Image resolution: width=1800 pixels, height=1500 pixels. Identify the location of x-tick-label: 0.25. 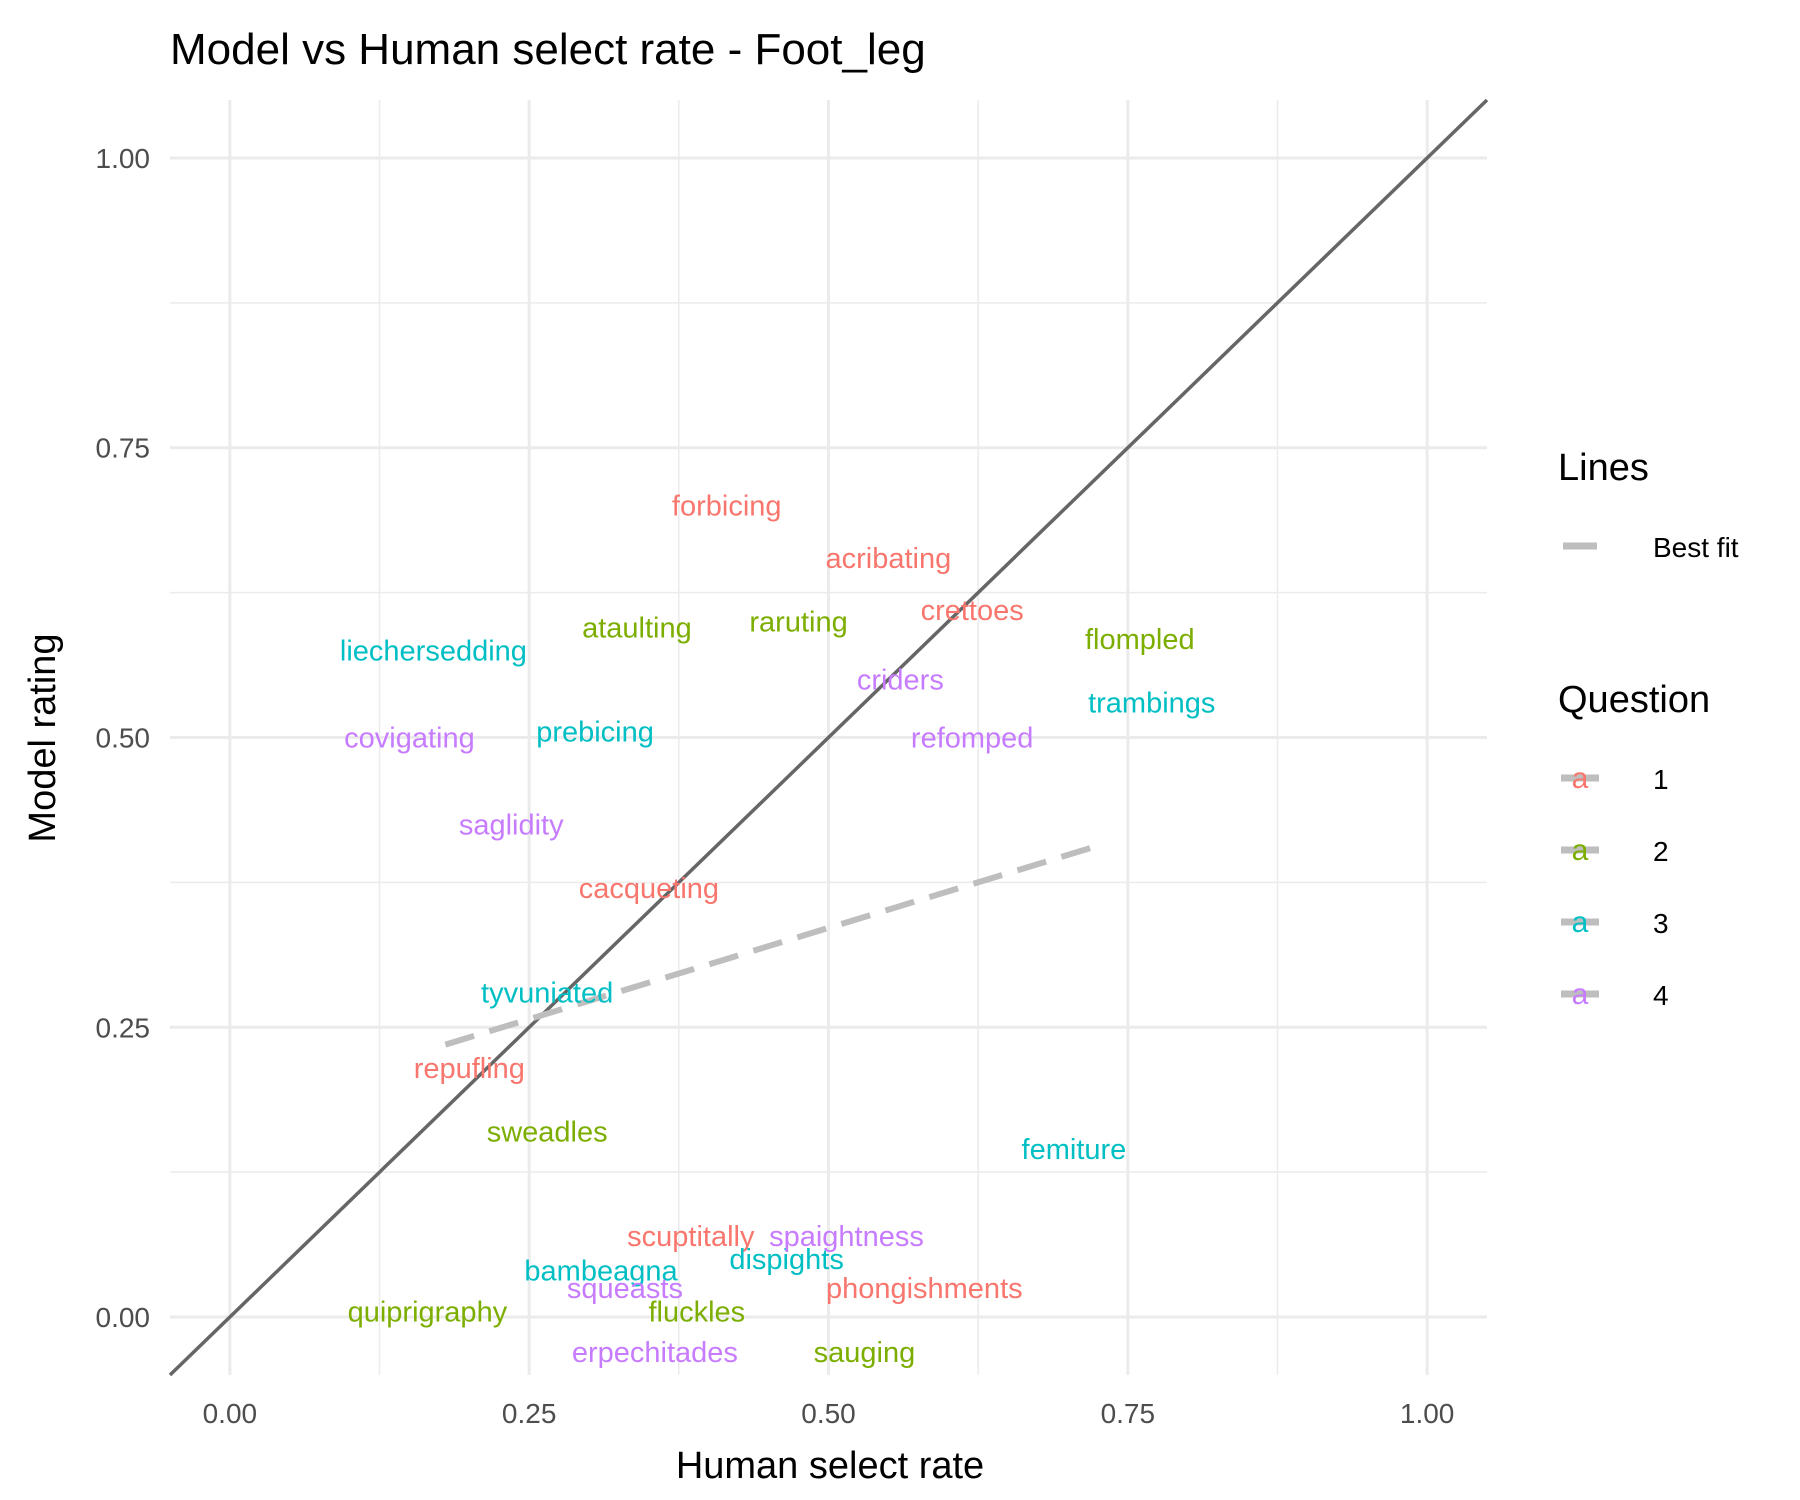
(529, 1413).